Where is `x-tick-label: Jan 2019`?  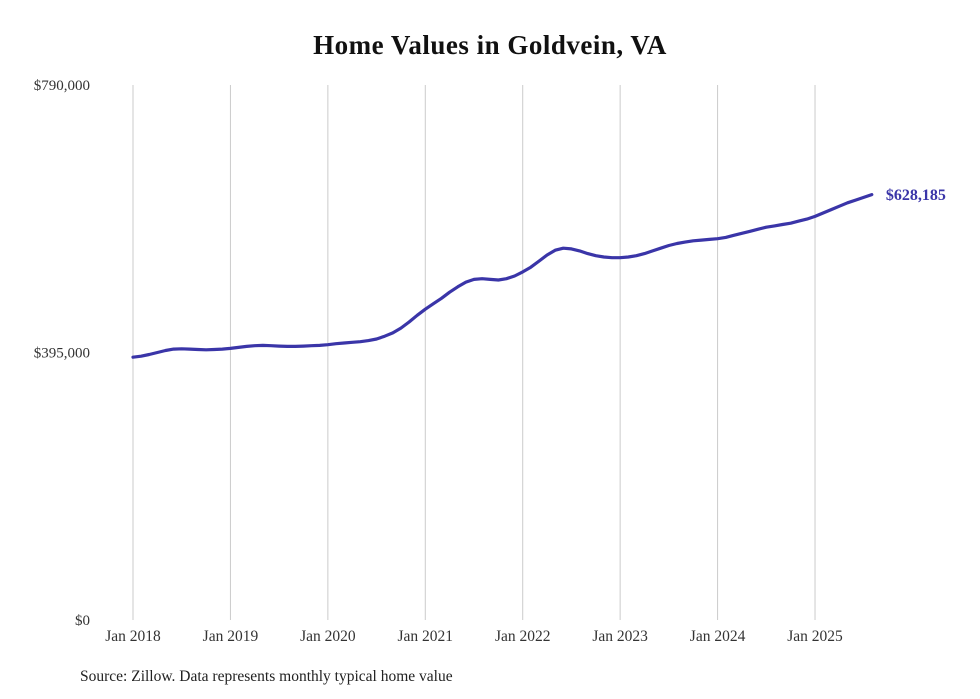
x-tick-label: Jan 2019 is located at coordinates (231, 636).